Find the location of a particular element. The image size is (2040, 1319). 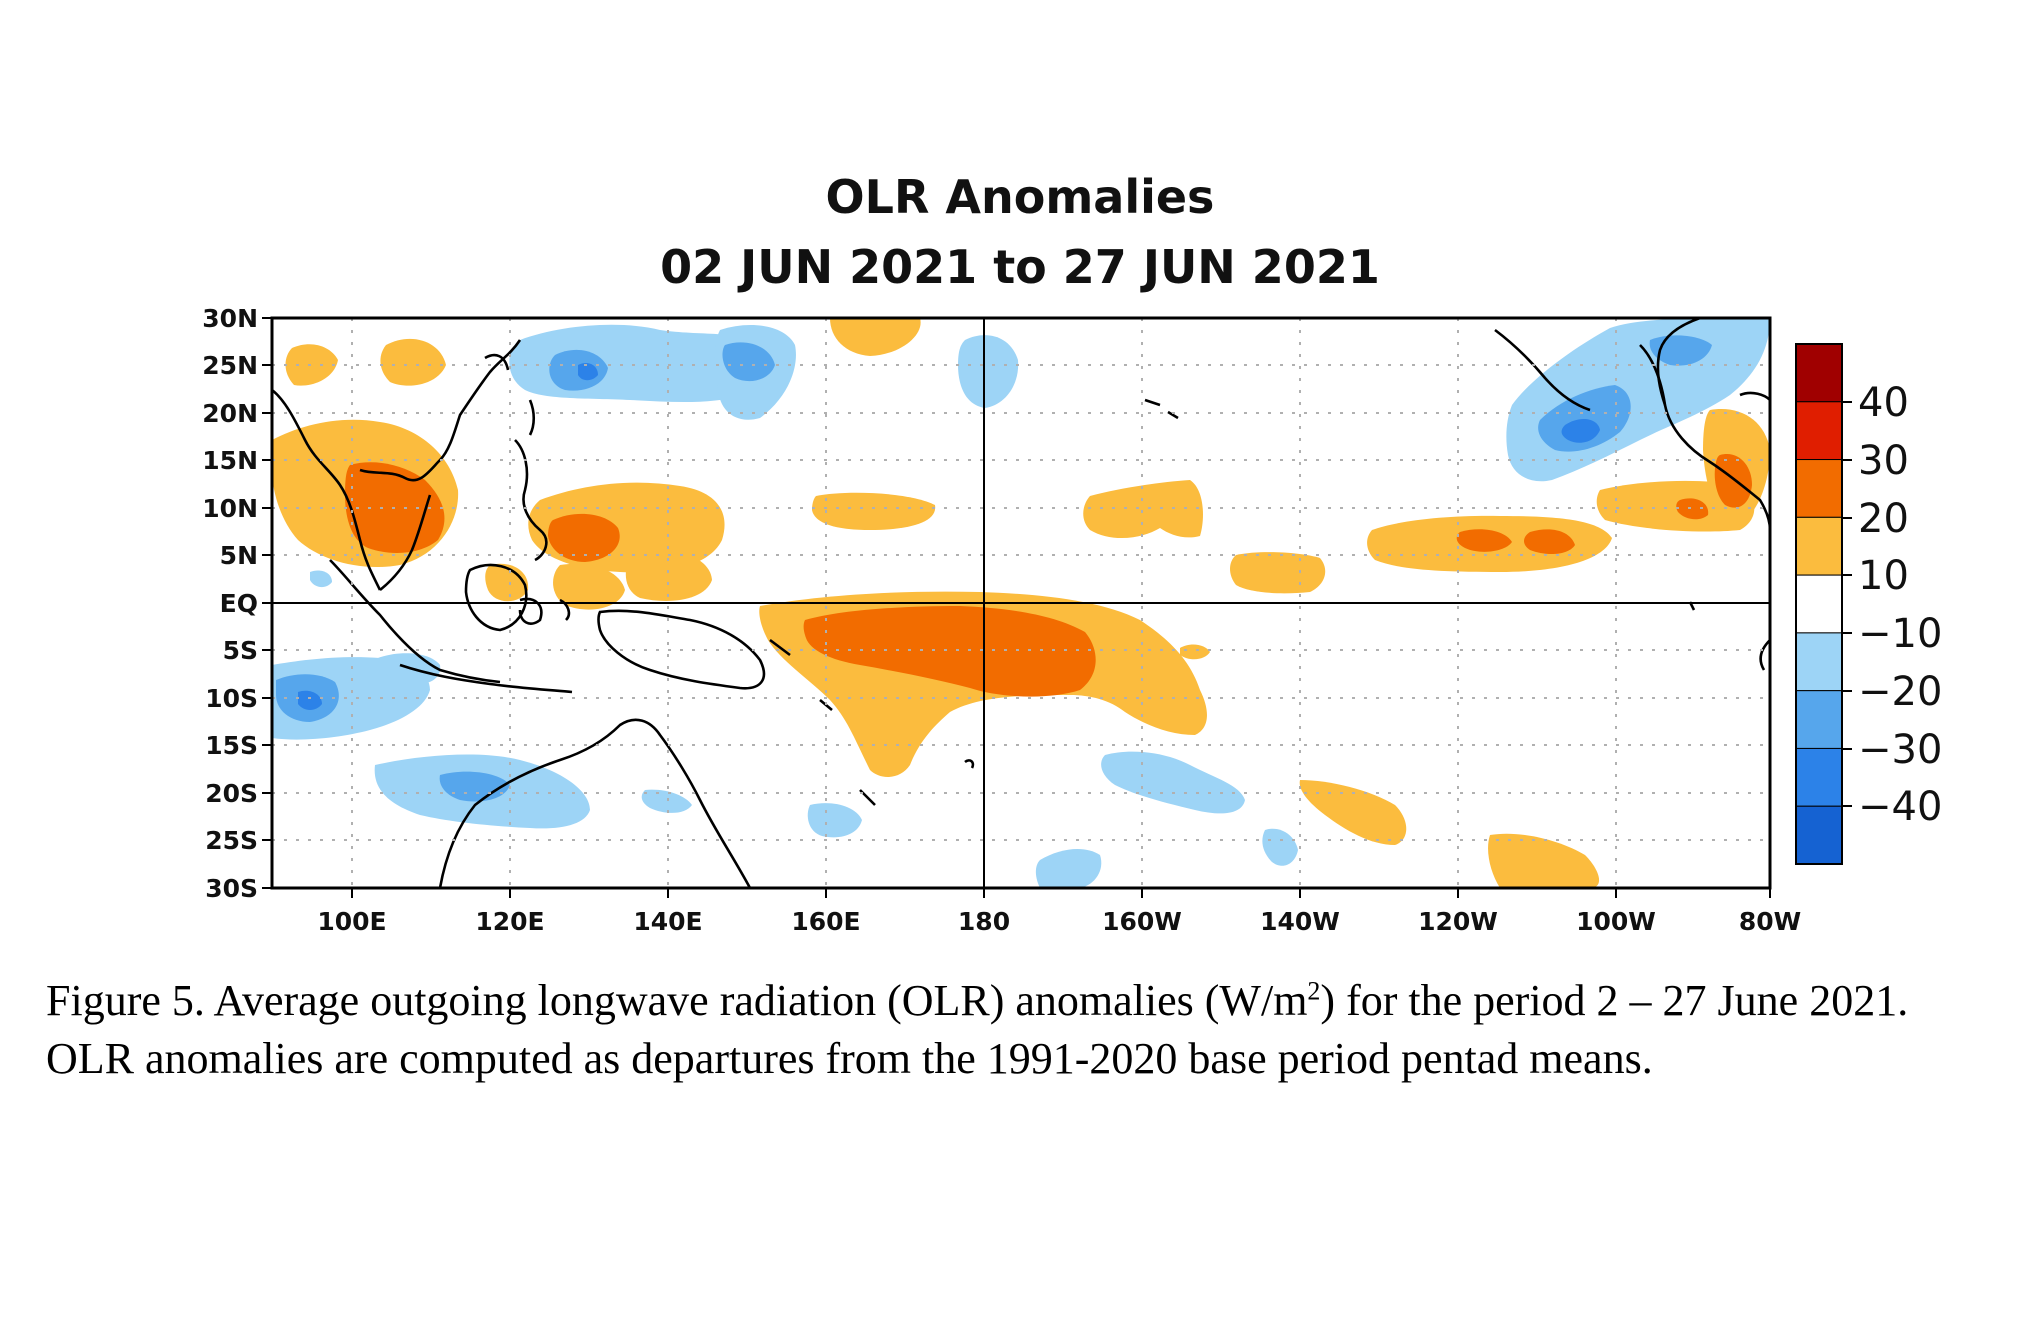

legend-label: −40 is located at coordinates (1900, 807).